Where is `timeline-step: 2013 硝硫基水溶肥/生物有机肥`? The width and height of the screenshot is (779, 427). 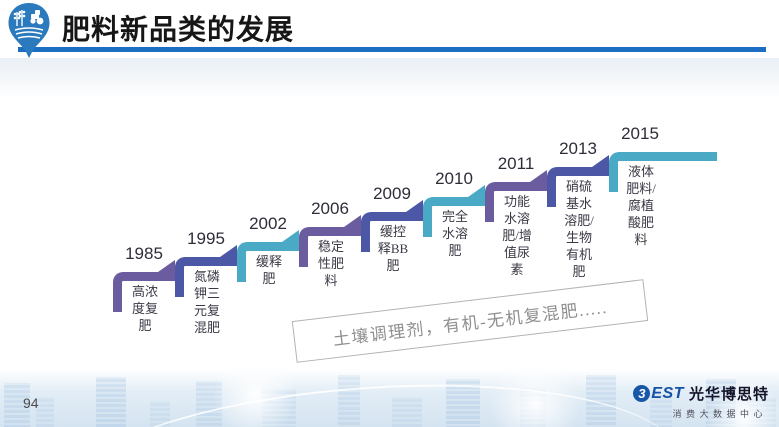
timeline-step: 2013 硝硫基水溶肥/生物有机肥 is located at coordinates (578, 209).